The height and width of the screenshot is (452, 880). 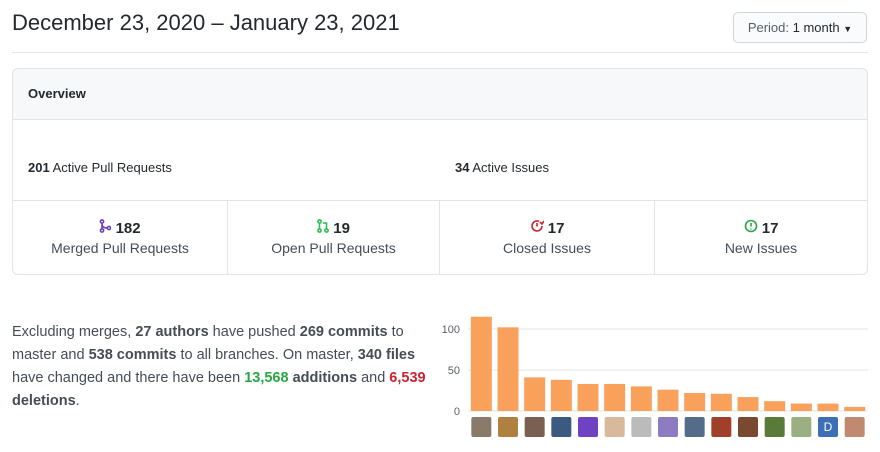 I want to click on summary-part: 269 commits, so click(x=343, y=332).